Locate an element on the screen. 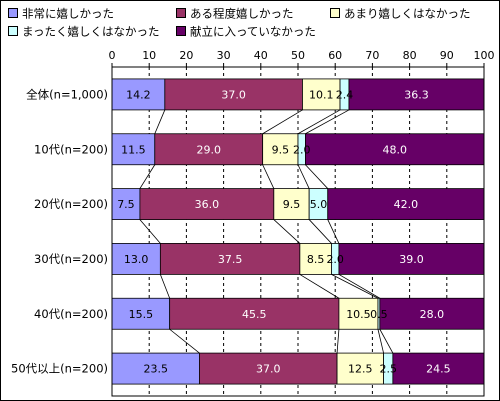 This screenshot has height=401, width=500. y-axis-category-label: 10代(n=200) is located at coordinates (71, 149).